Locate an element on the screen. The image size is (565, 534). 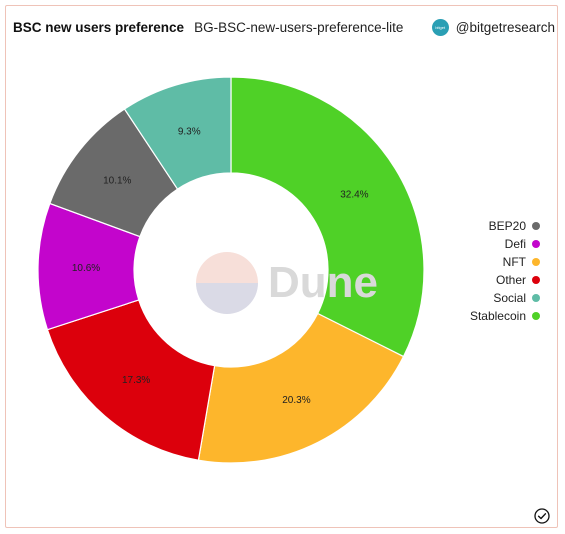
legend-label: NFT is located at coordinates (514, 261).